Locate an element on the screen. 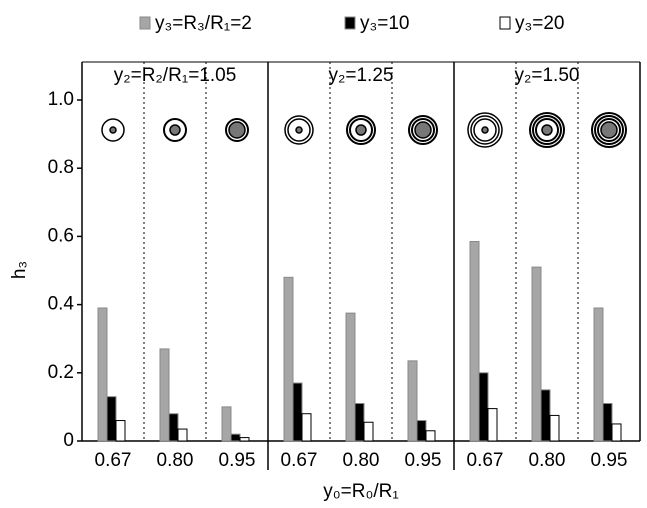  legend-label: y₃=20 is located at coordinates (539, 23).